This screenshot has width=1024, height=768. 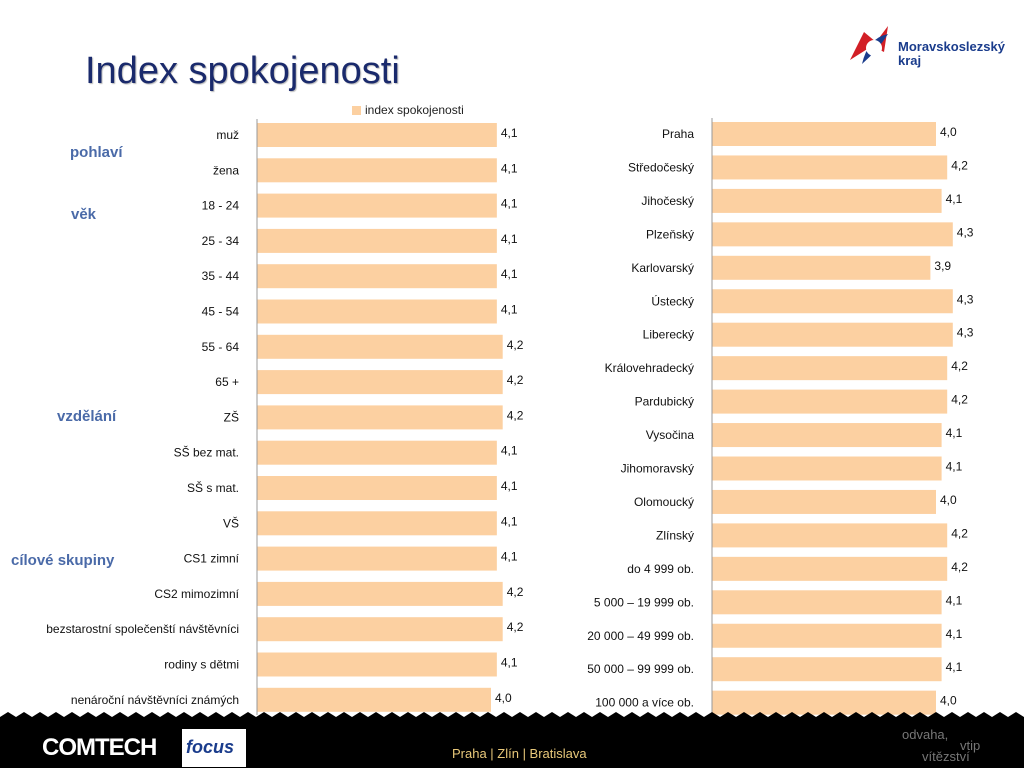 What do you see at coordinates (142, 629) in the screenshot?
I see `category-label: bezstarostní společenští návštěvníci` at bounding box center [142, 629].